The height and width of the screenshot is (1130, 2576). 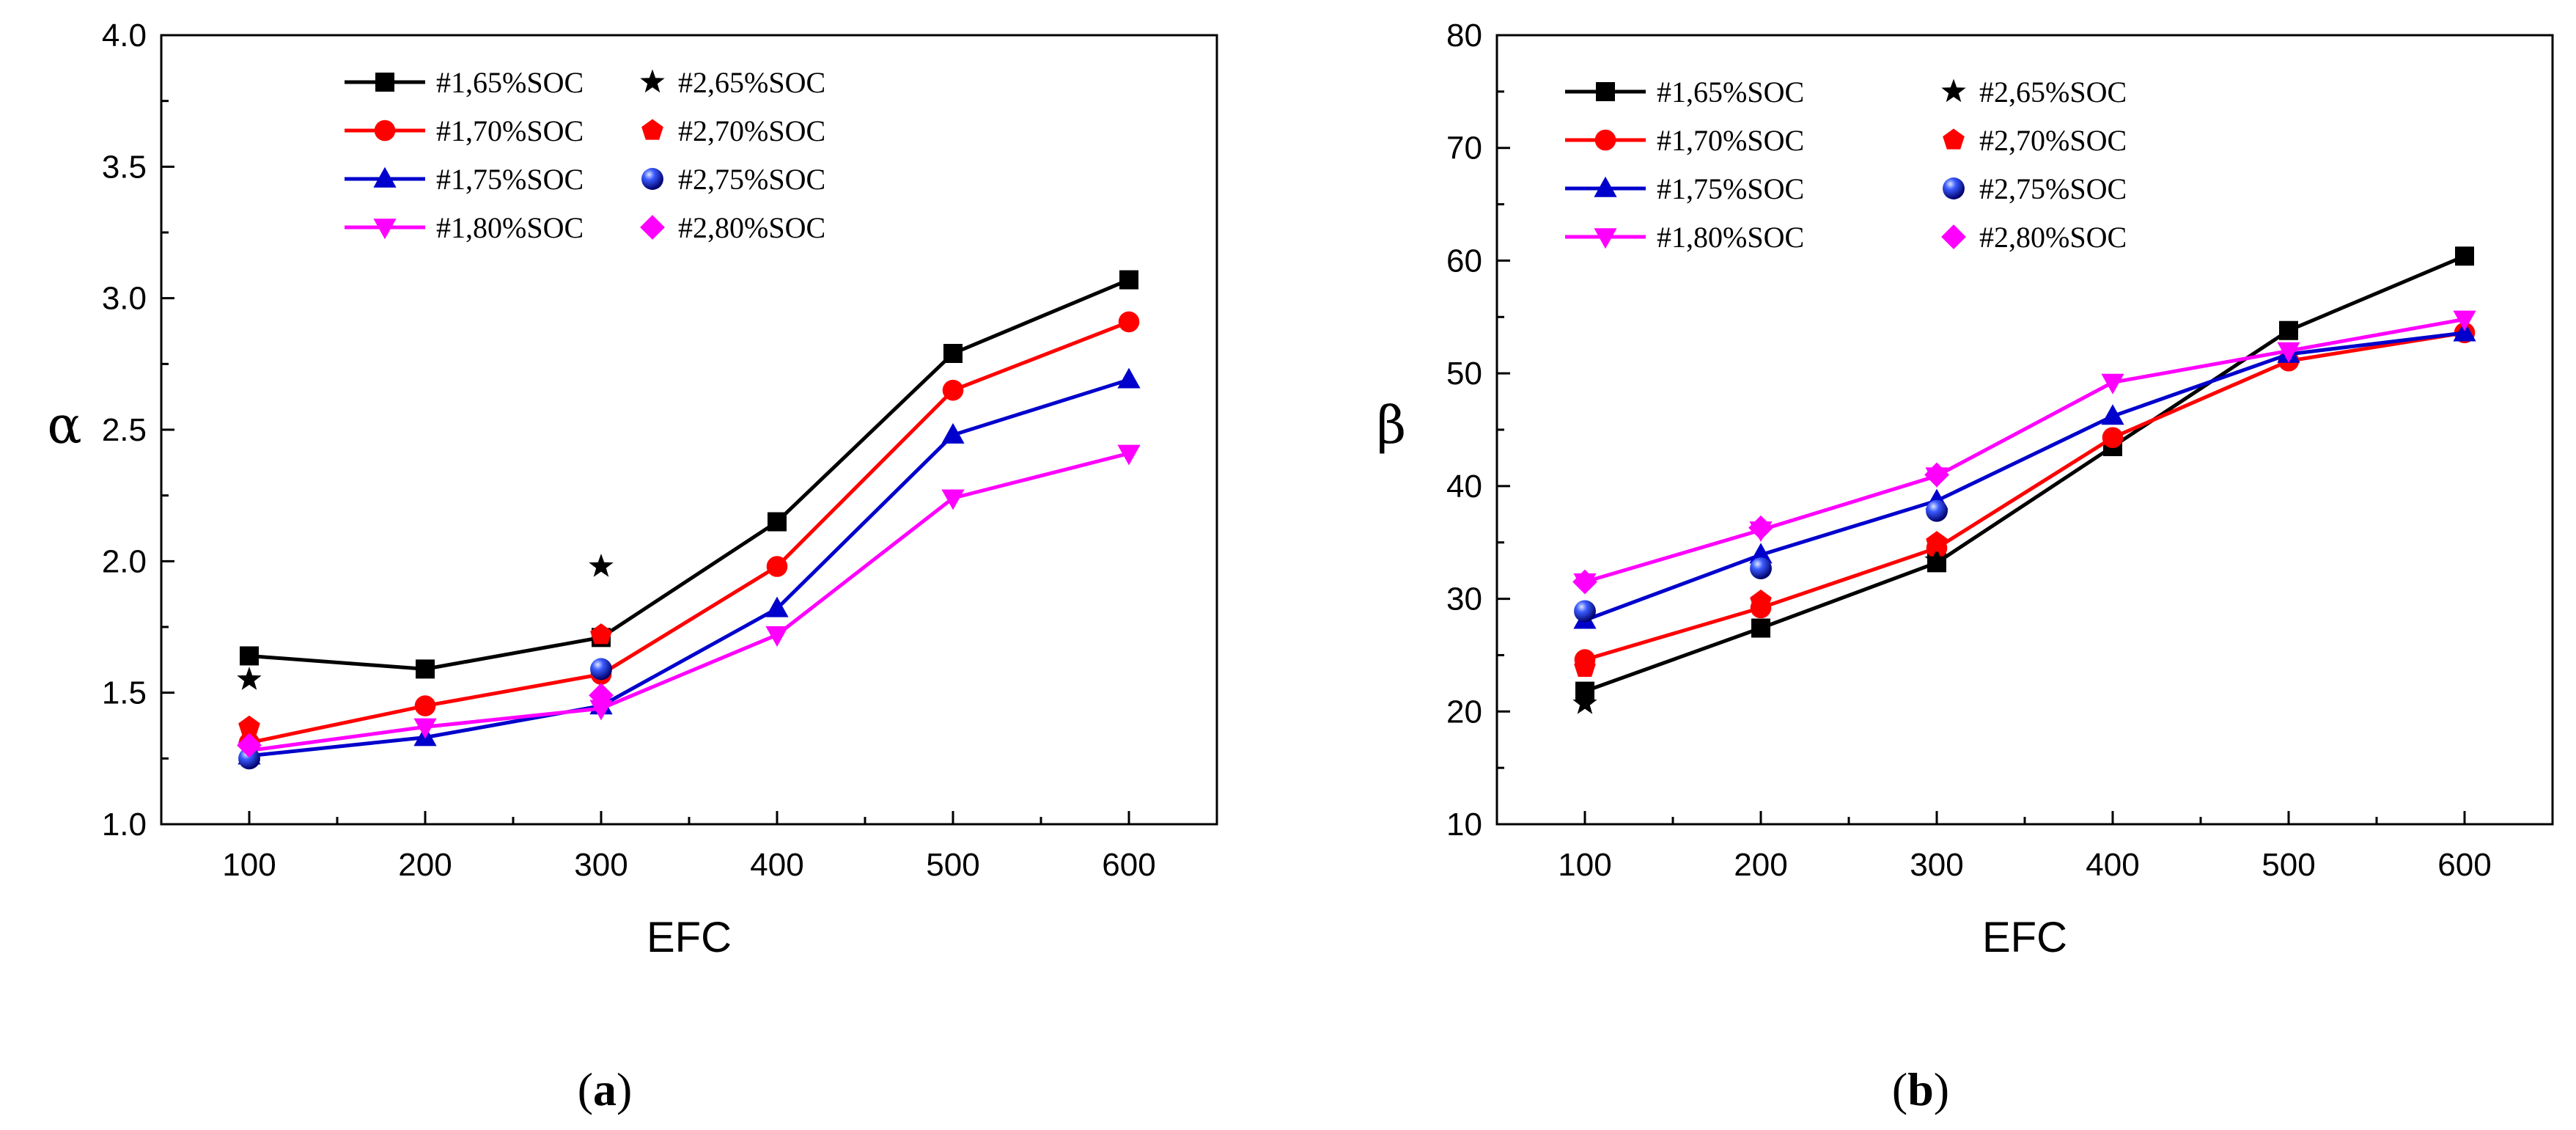 I want to click on y-tick-label-a: 2.5, so click(x=124, y=430).